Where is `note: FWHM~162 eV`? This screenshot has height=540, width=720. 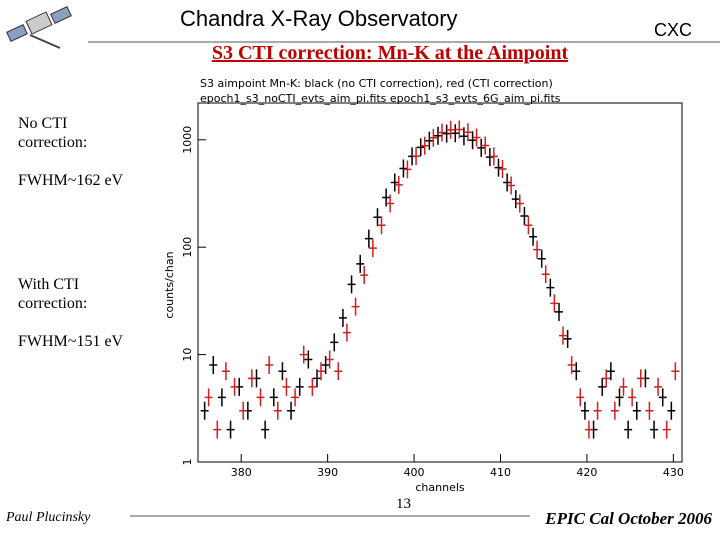
note: FWHM~162 eV is located at coordinates (71, 180).